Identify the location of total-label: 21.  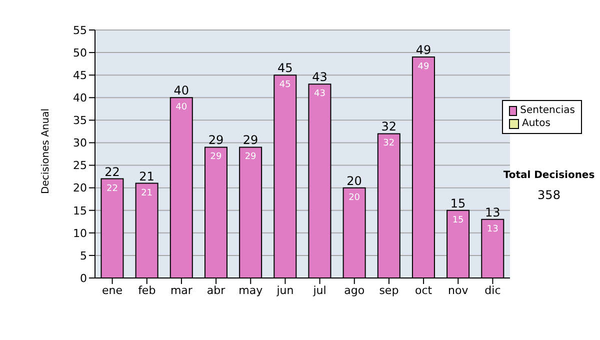
(146, 176).